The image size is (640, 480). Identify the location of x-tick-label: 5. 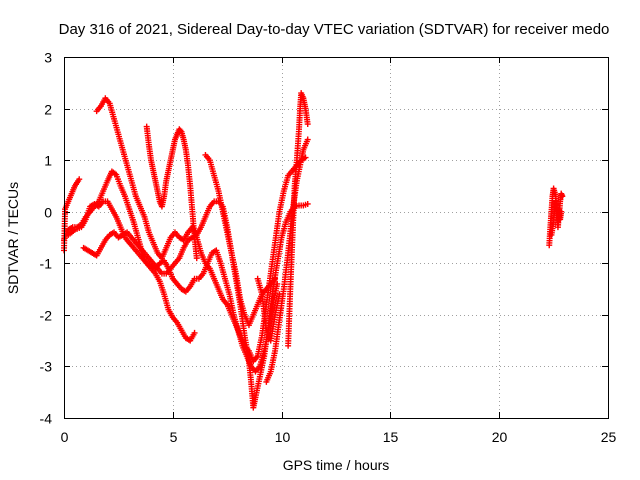
(174, 437).